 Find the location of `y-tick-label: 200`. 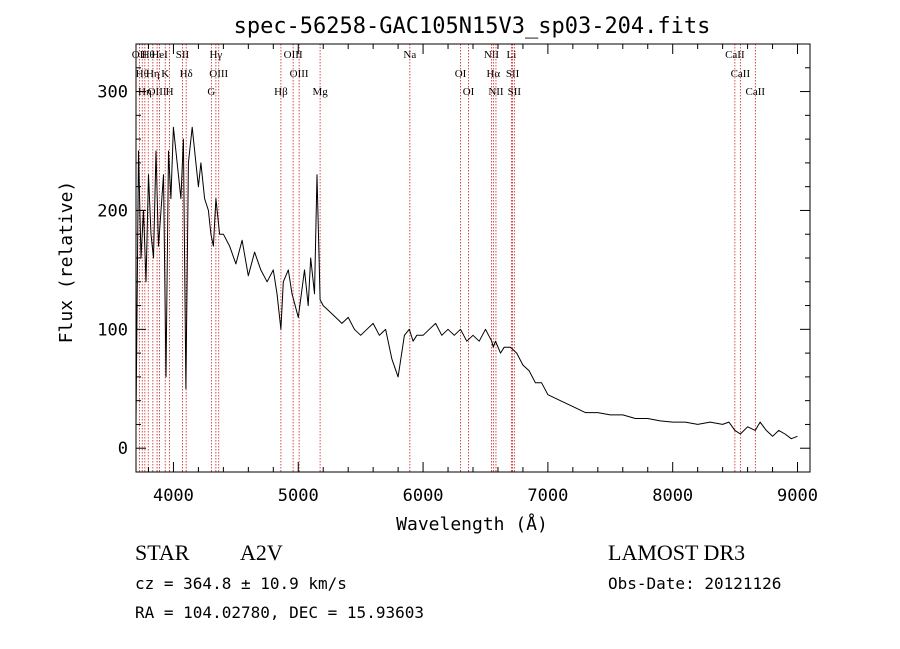

y-tick-label: 200 is located at coordinates (112, 211).